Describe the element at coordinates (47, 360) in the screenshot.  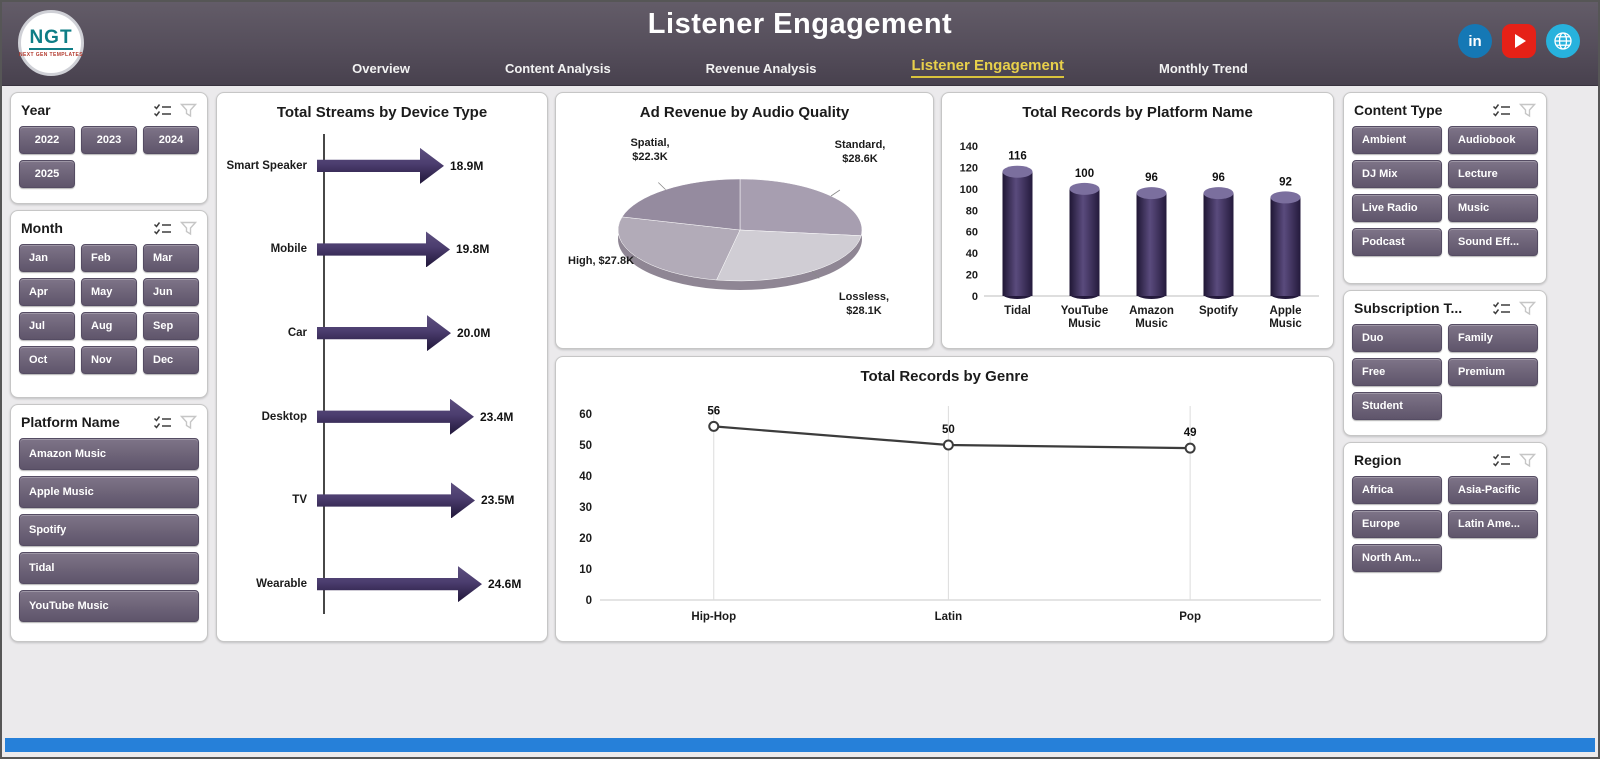
I see `filter-option-oct: Oct` at that location.